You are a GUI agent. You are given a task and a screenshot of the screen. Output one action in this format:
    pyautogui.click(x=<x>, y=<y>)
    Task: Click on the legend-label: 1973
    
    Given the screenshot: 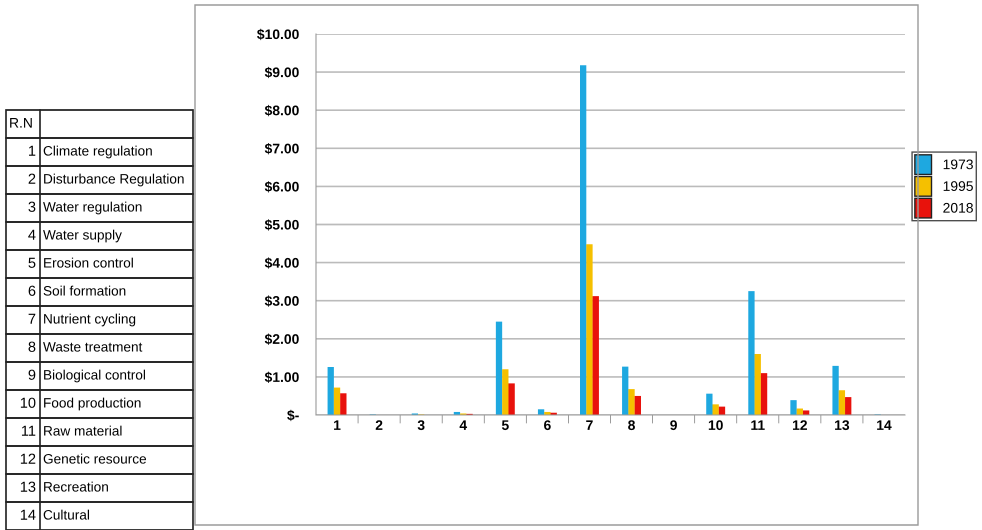 What is the action you would take?
    pyautogui.click(x=958, y=164)
    